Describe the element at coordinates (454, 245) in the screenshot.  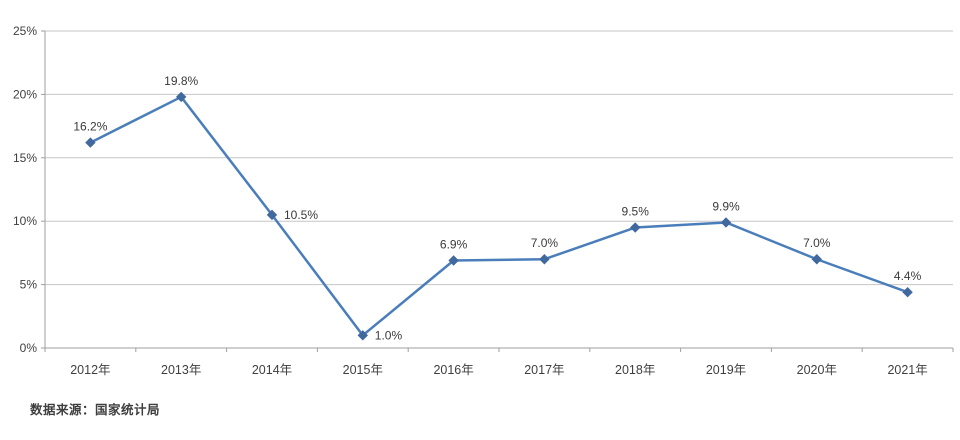
I see `data-label: 6.9%` at that location.